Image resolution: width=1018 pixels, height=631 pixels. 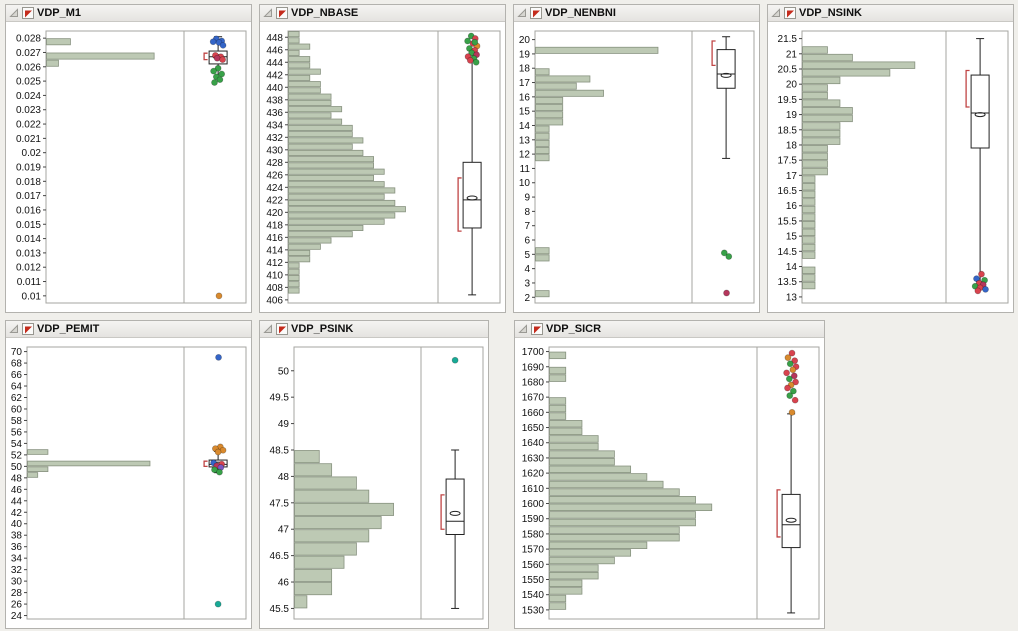 What do you see at coordinates (17, 547) in the screenshot?
I see `svg-text: 36` at bounding box center [17, 547].